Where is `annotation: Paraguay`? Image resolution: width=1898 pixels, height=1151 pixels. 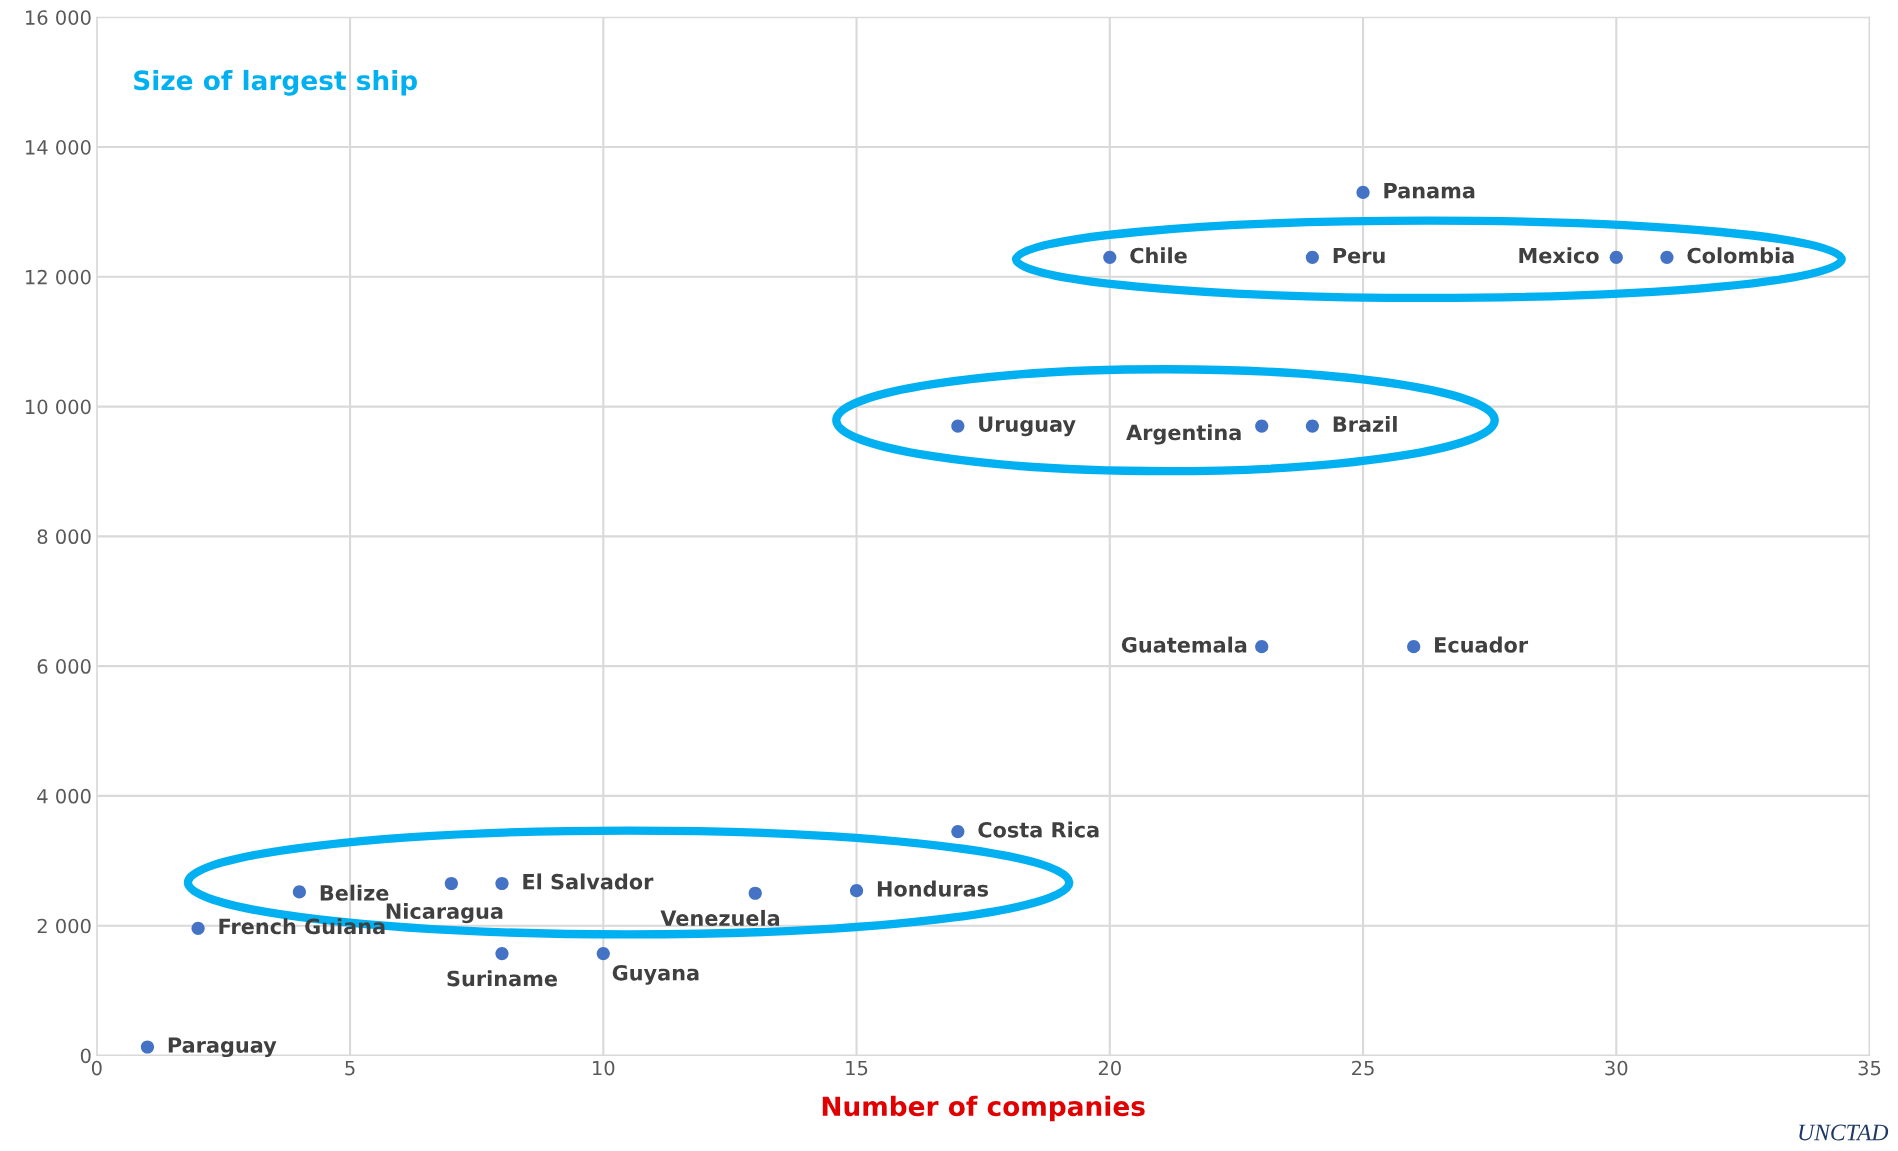
annotation: Paraguay is located at coordinates (222, 1047).